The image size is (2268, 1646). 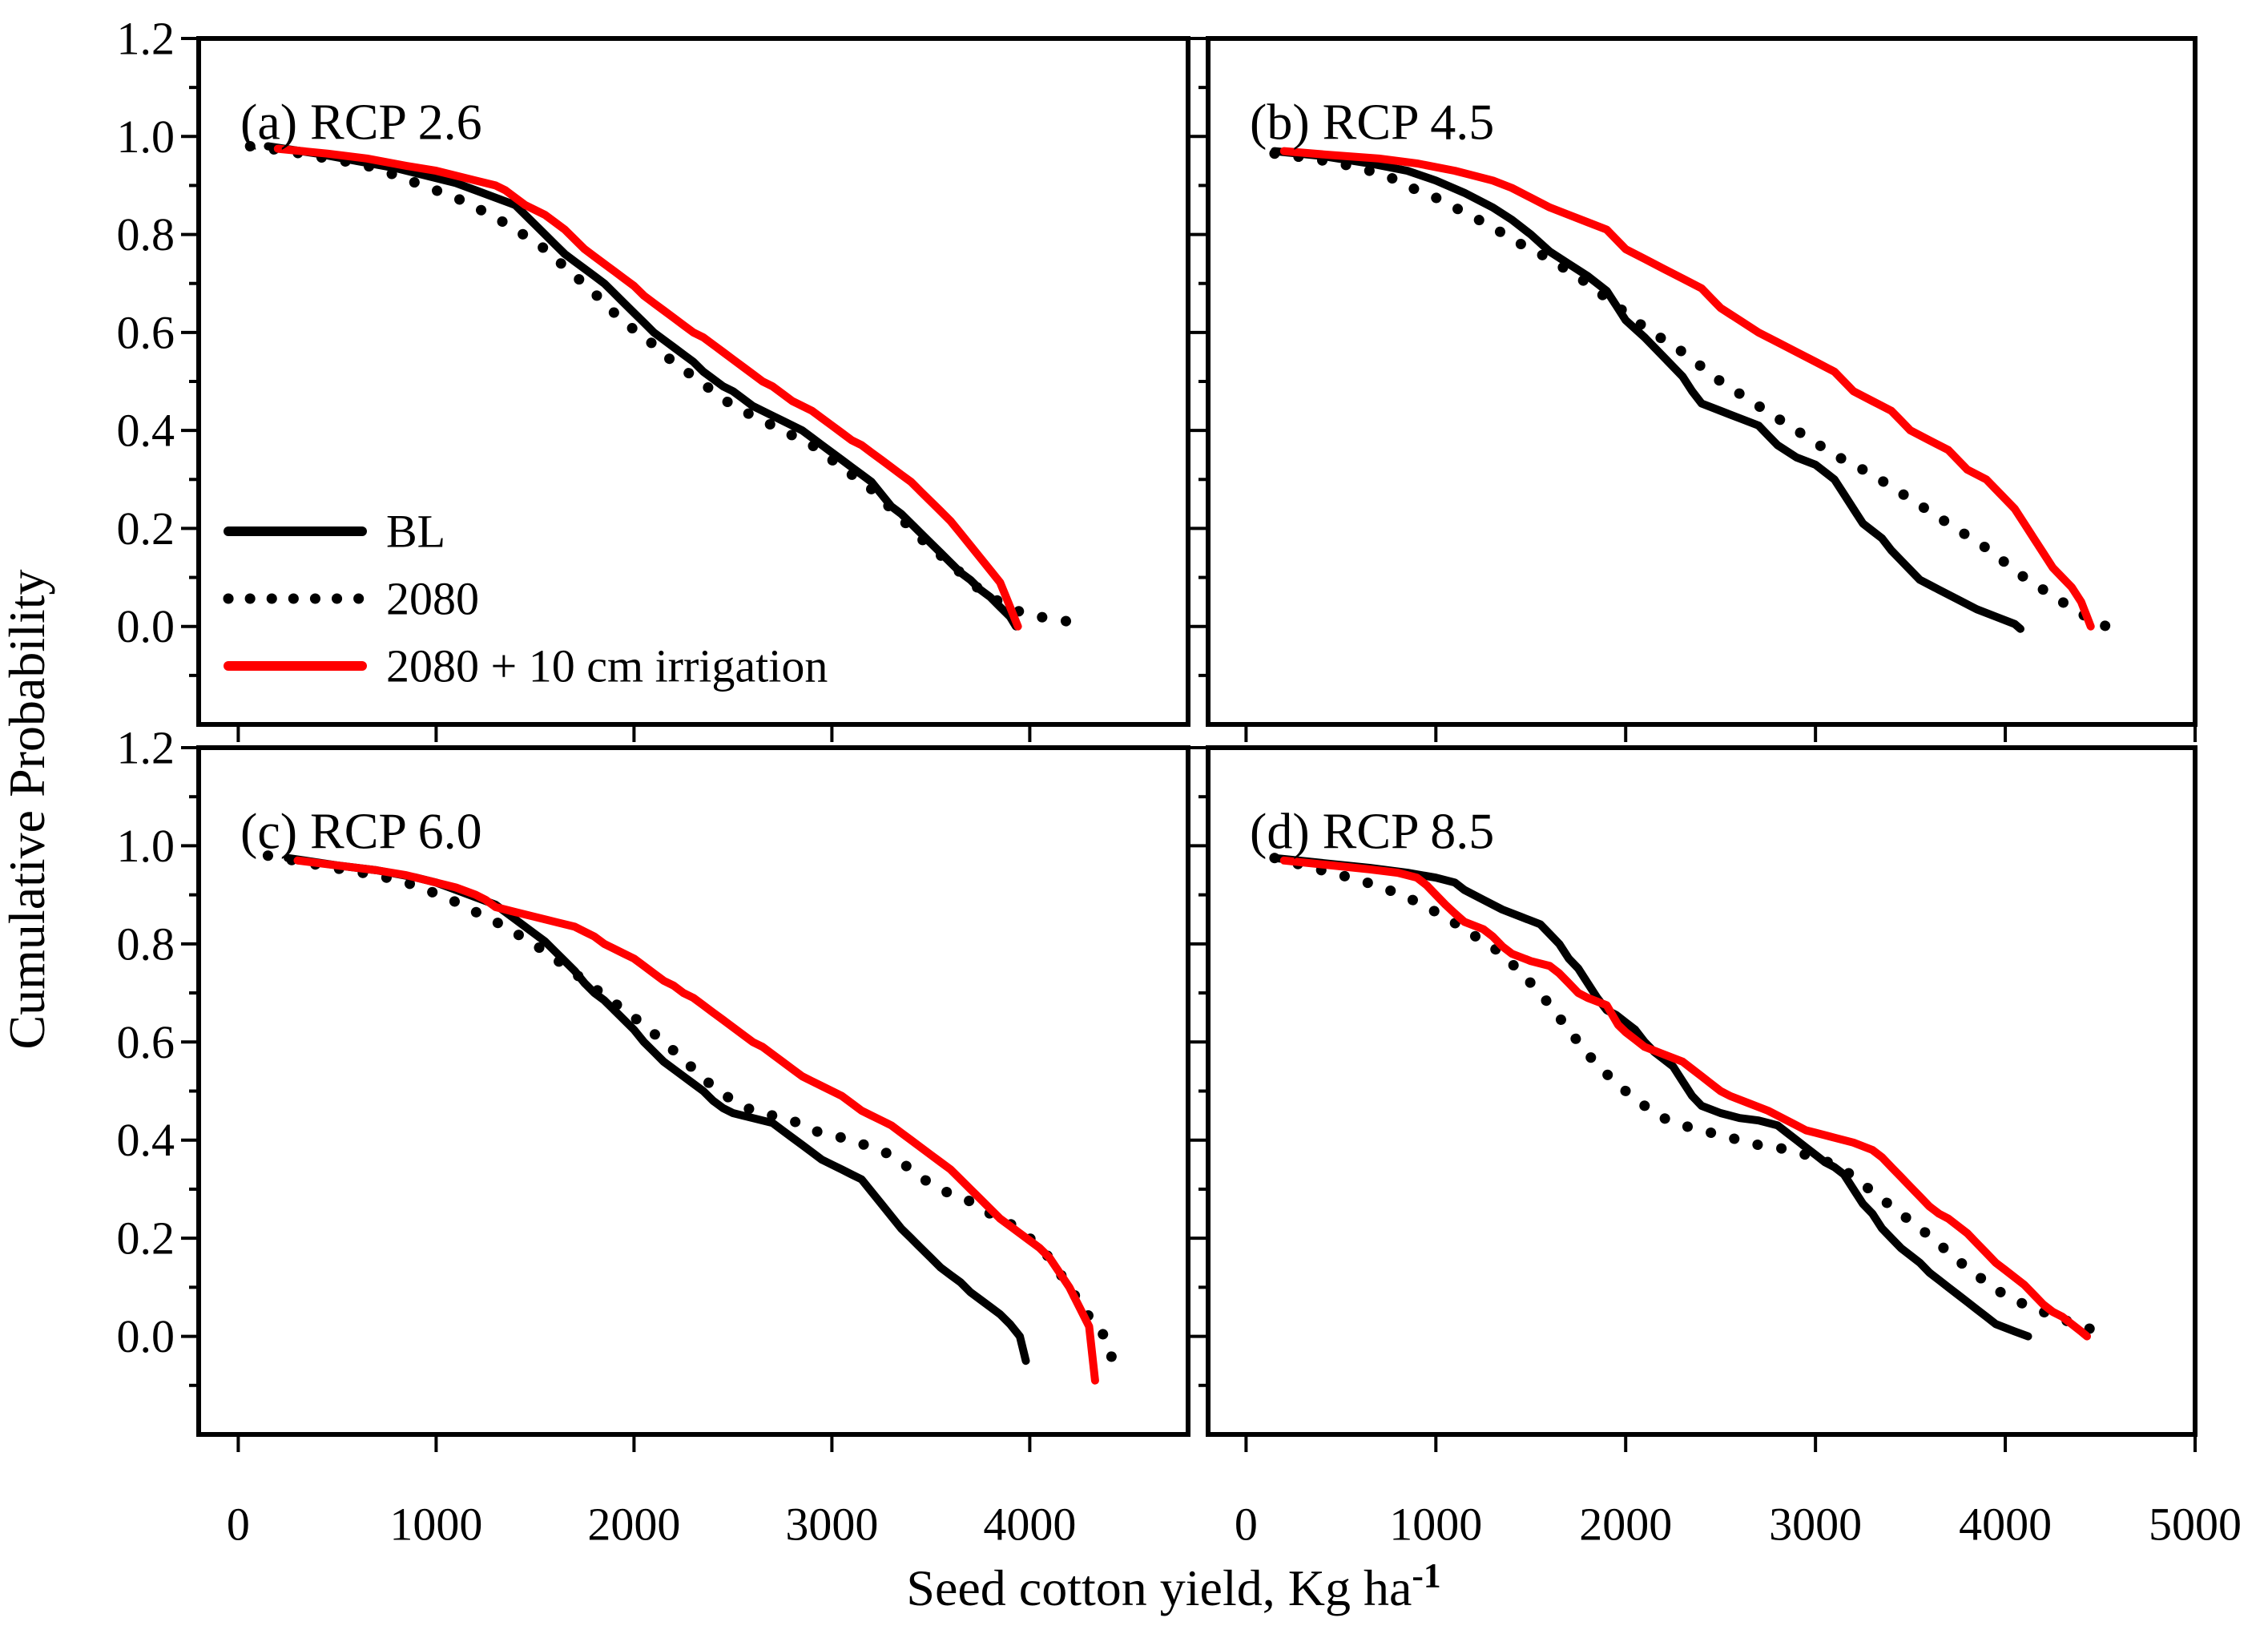 I want to click on panel-d-series-2080-10-cm-irrigation, so click(x=1685, y=1098).